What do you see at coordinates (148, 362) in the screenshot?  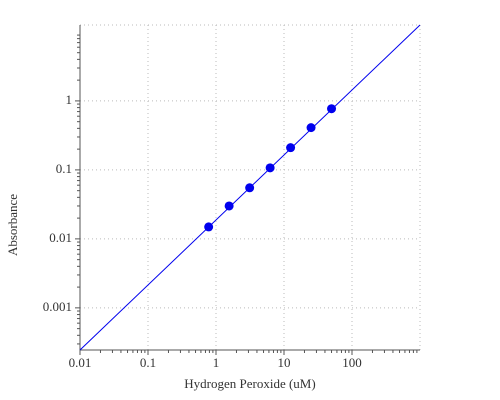 I see `x-tick-label: 0.1` at bounding box center [148, 362].